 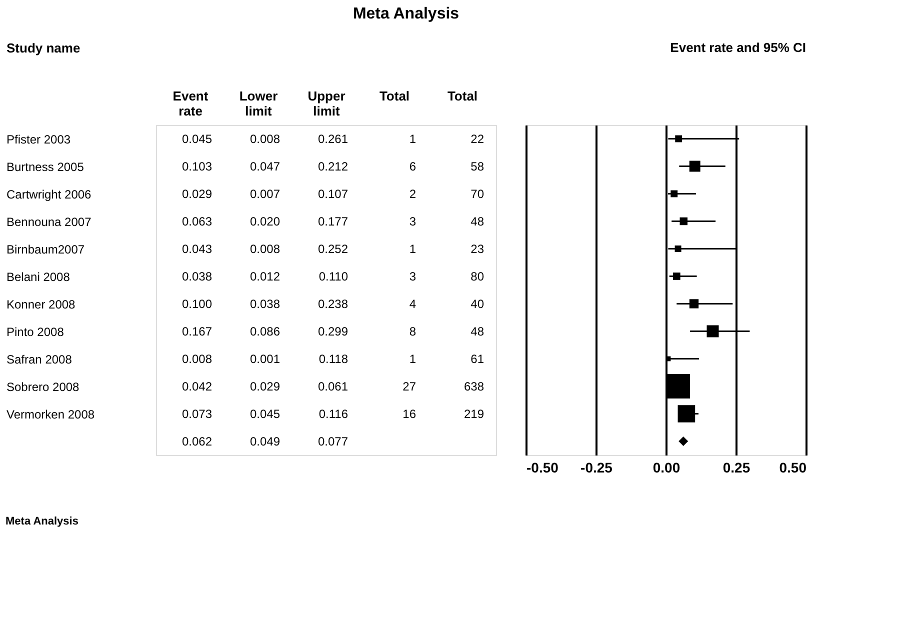 What do you see at coordinates (197, 221) in the screenshot?
I see `data-label: 0.063` at bounding box center [197, 221].